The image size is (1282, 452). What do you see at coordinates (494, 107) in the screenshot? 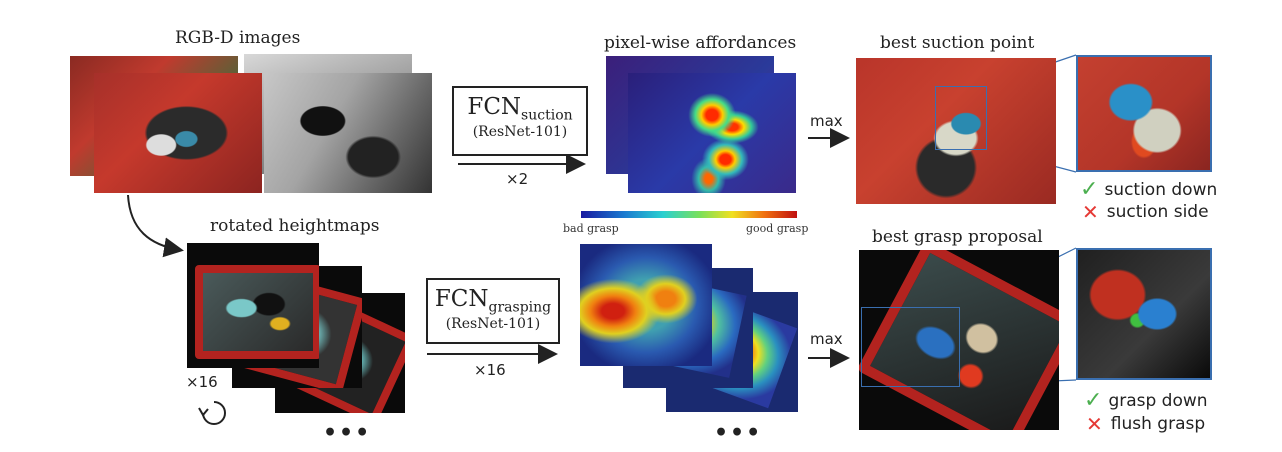
I see `fcn-suction-name: FCN` at bounding box center [494, 107].